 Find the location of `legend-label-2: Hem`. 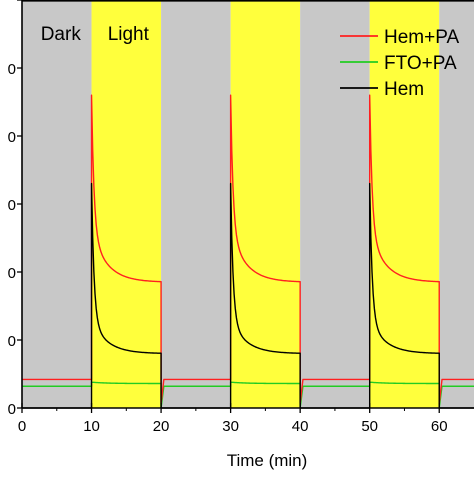

legend-label-2: Hem is located at coordinates (404, 89).